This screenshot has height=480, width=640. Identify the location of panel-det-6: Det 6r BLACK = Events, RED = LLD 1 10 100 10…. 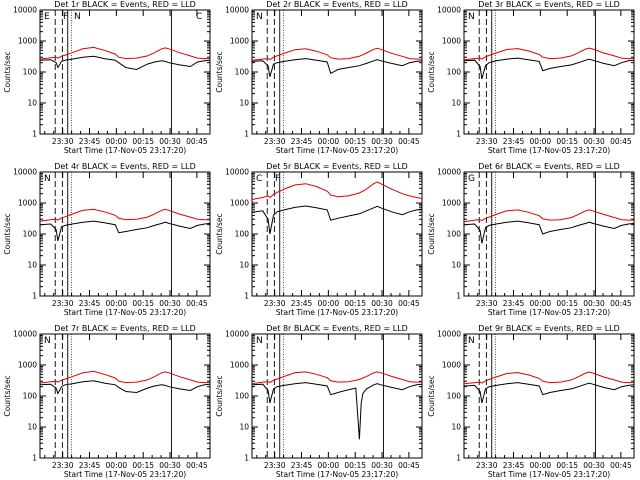
(531, 239).